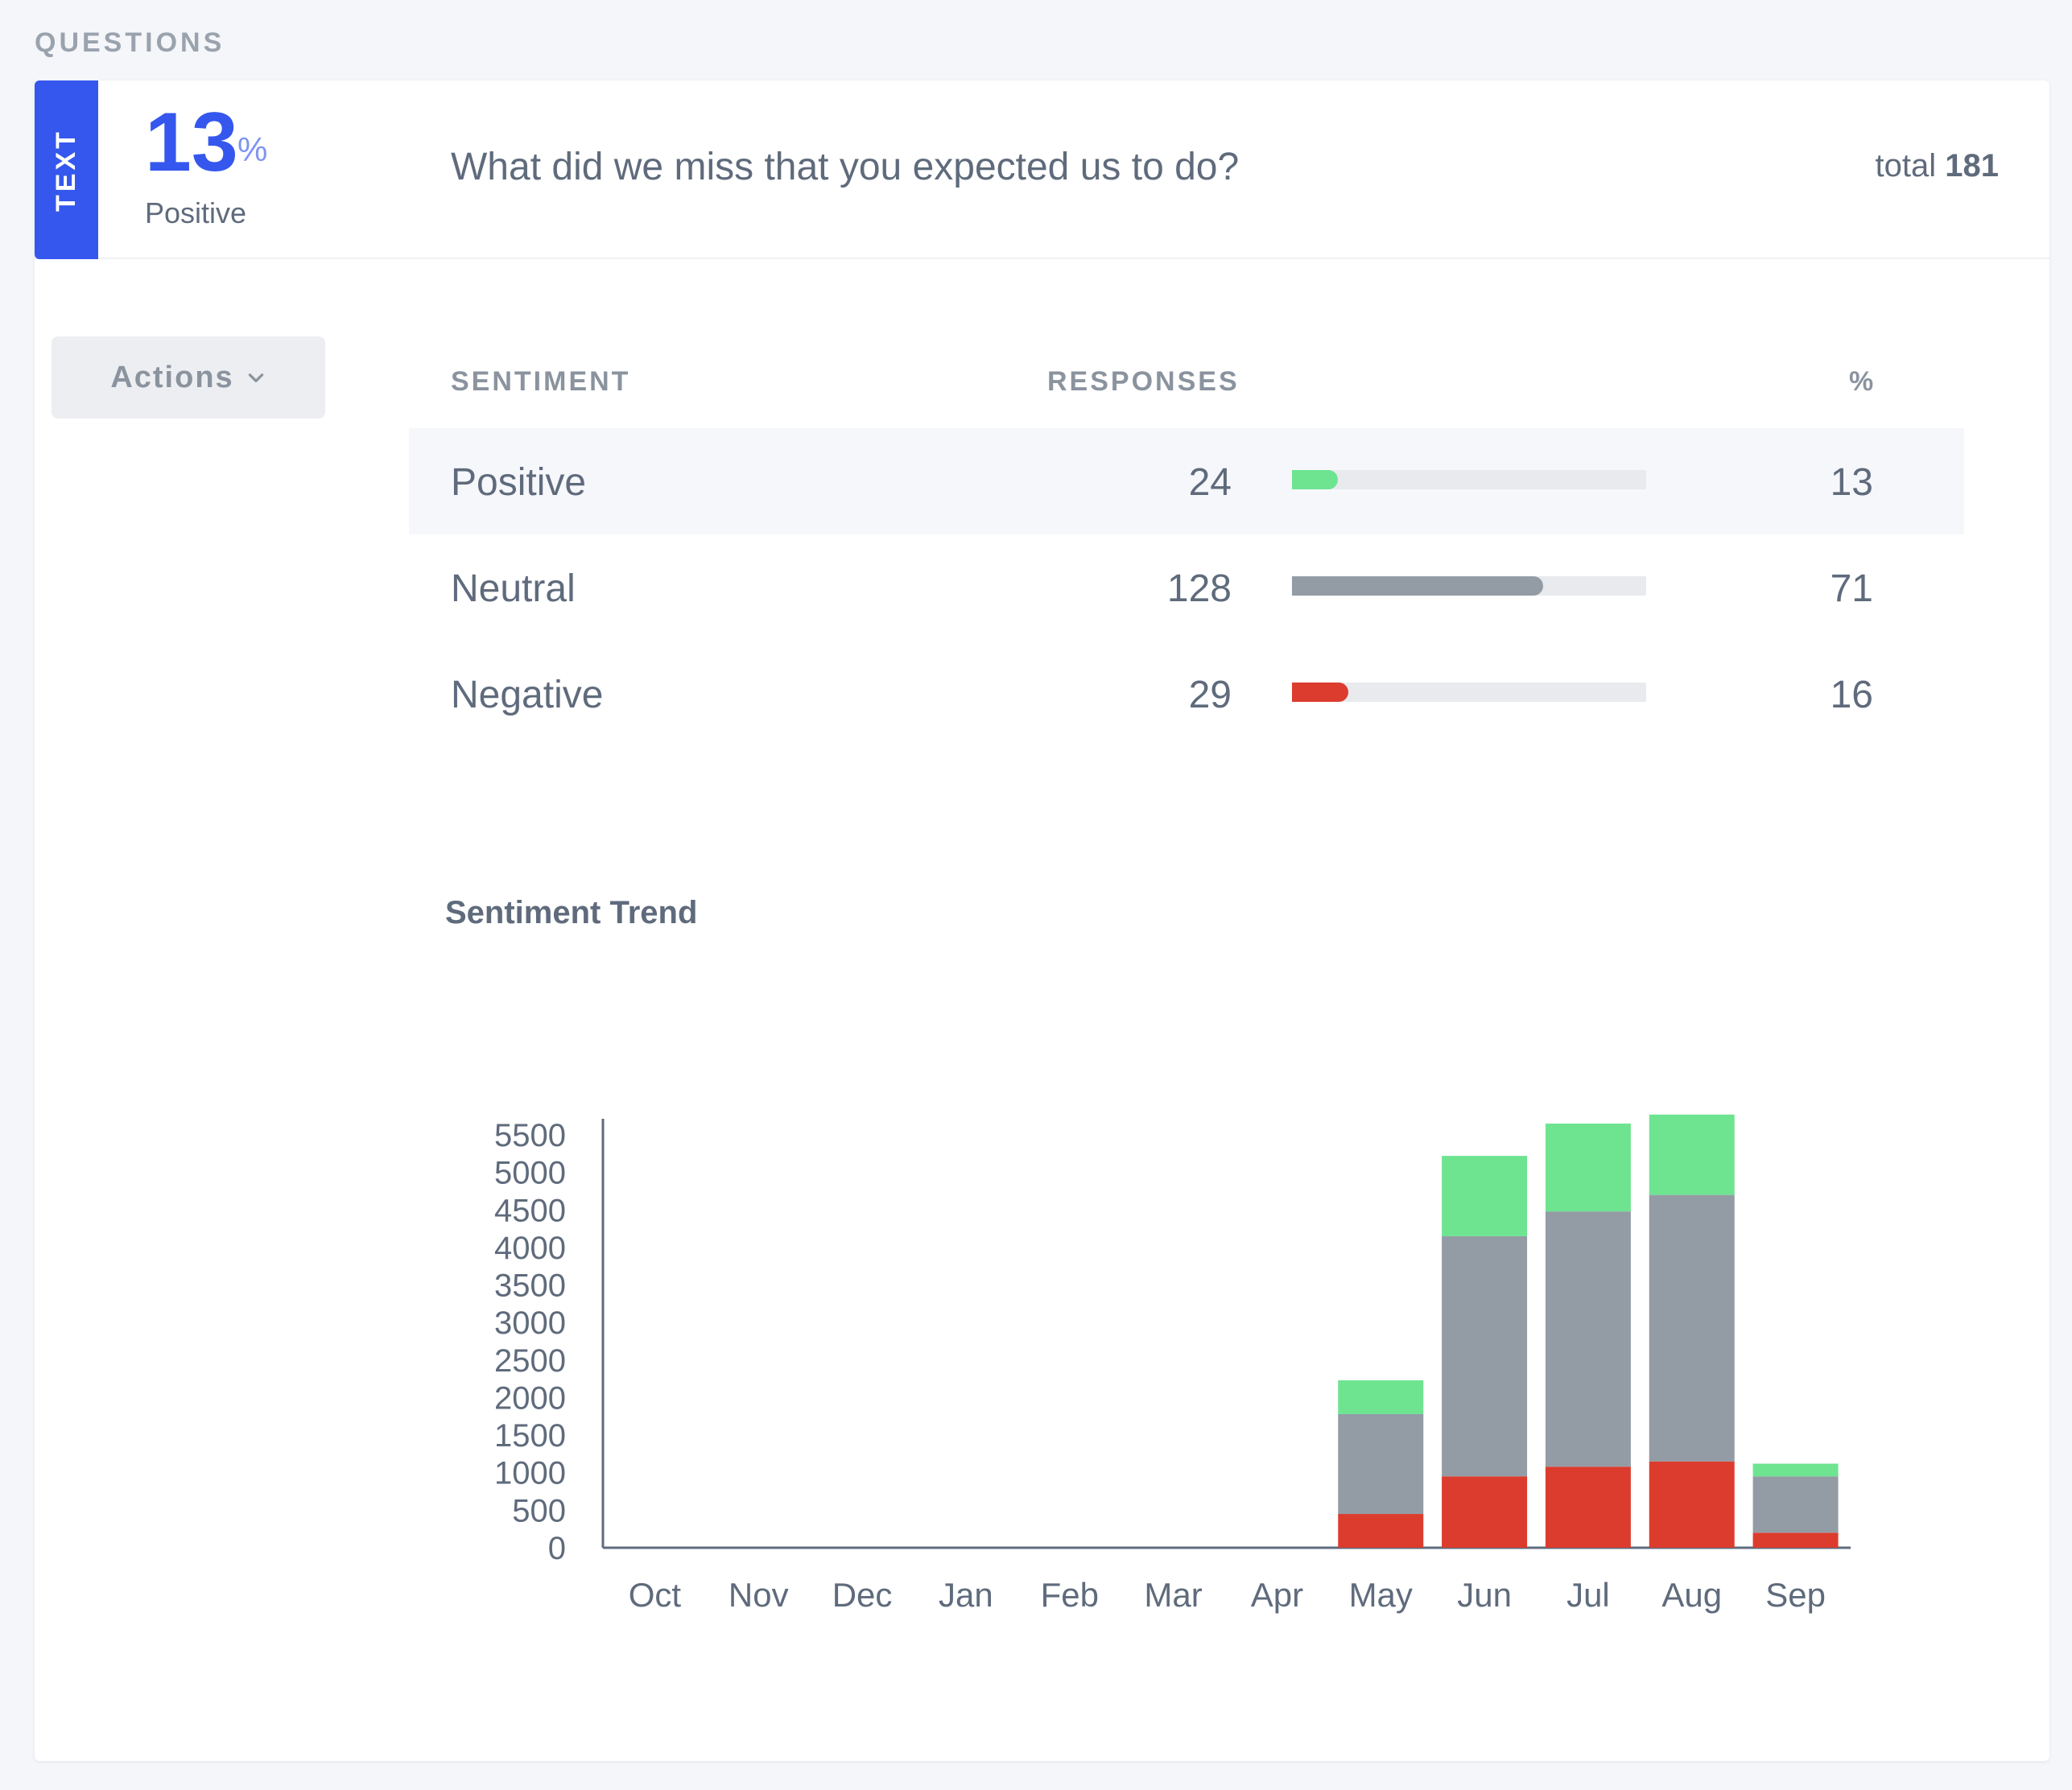 This screenshot has height=1790, width=2072. What do you see at coordinates (530, 1436) in the screenshot?
I see `y-tick-label: 1500` at bounding box center [530, 1436].